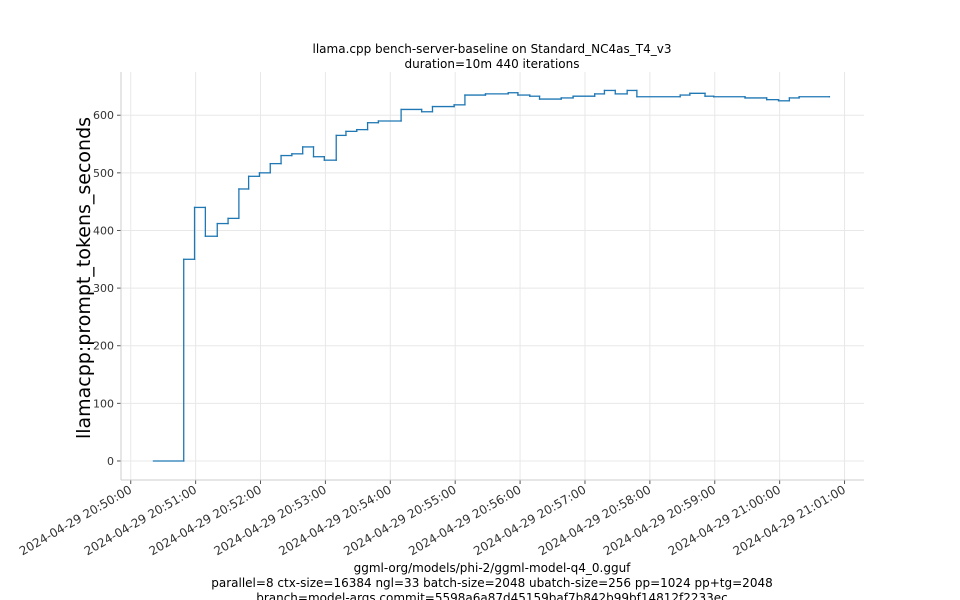 The image size is (960, 600). What do you see at coordinates (205, 520) in the screenshot?
I see `x-tick-label: 2024-04-29 20:52:00` at bounding box center [205, 520].